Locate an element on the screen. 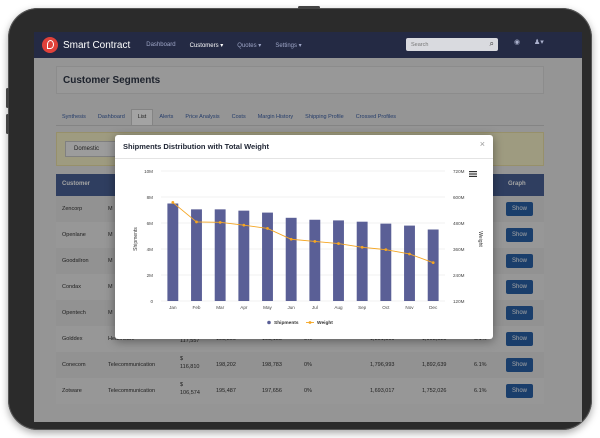 Image resolution: width=600 pixels, height=438 pixels. user-icon: ♟▾ is located at coordinates (539, 42).